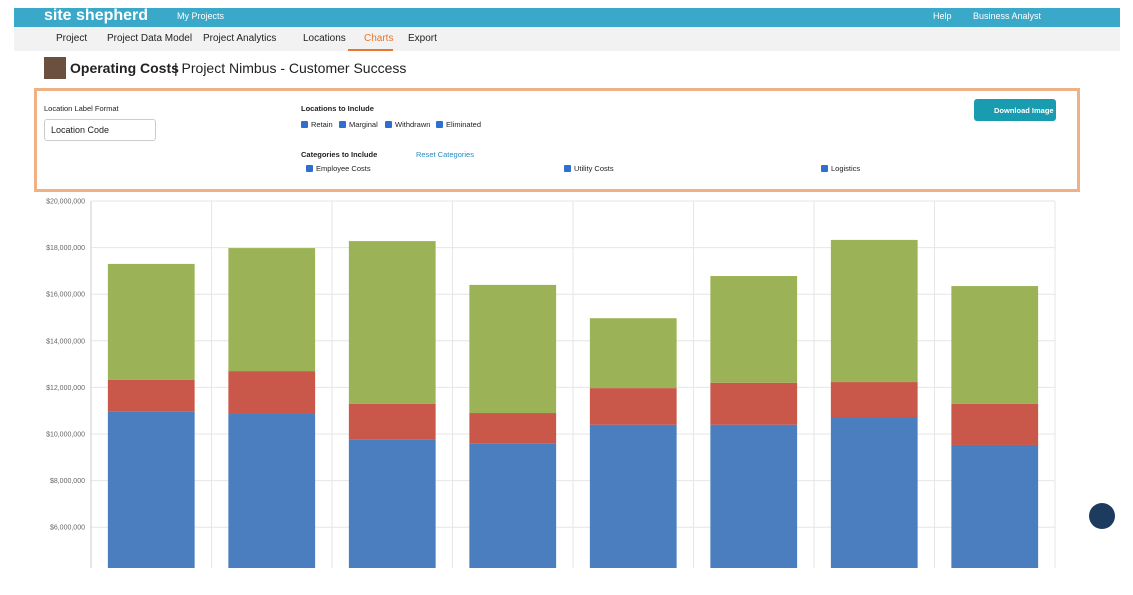 Image resolution: width=1133 pixels, height=595 pixels. Describe the element at coordinates (72, 38) in the screenshot. I see `nav-item: Project` at that location.